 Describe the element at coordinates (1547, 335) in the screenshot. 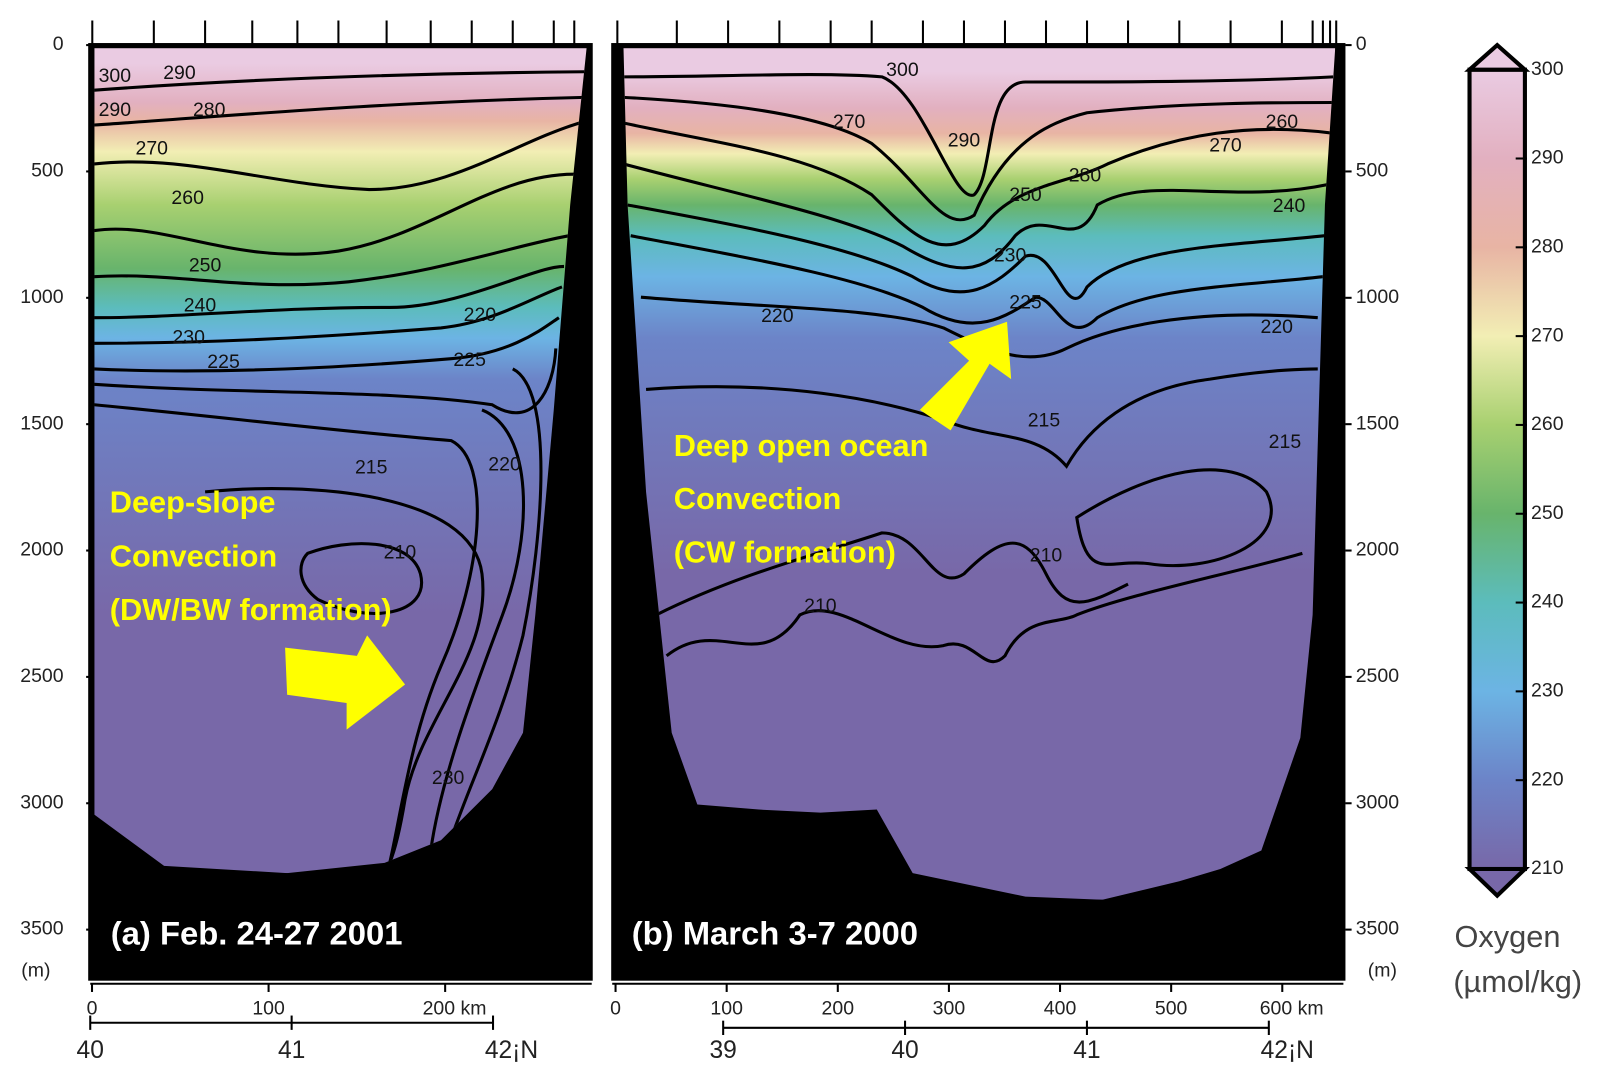

I see `colorbar-tick-label: 270` at that location.